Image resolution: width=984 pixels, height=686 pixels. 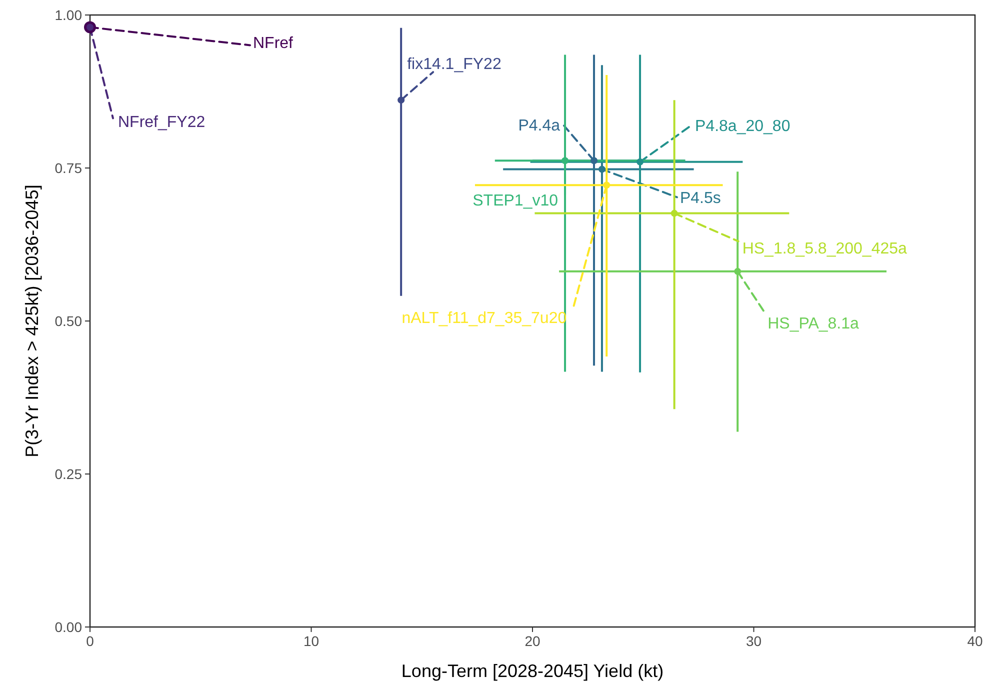 I want to click on y-tick-label: 0.50, so click(x=68, y=321).